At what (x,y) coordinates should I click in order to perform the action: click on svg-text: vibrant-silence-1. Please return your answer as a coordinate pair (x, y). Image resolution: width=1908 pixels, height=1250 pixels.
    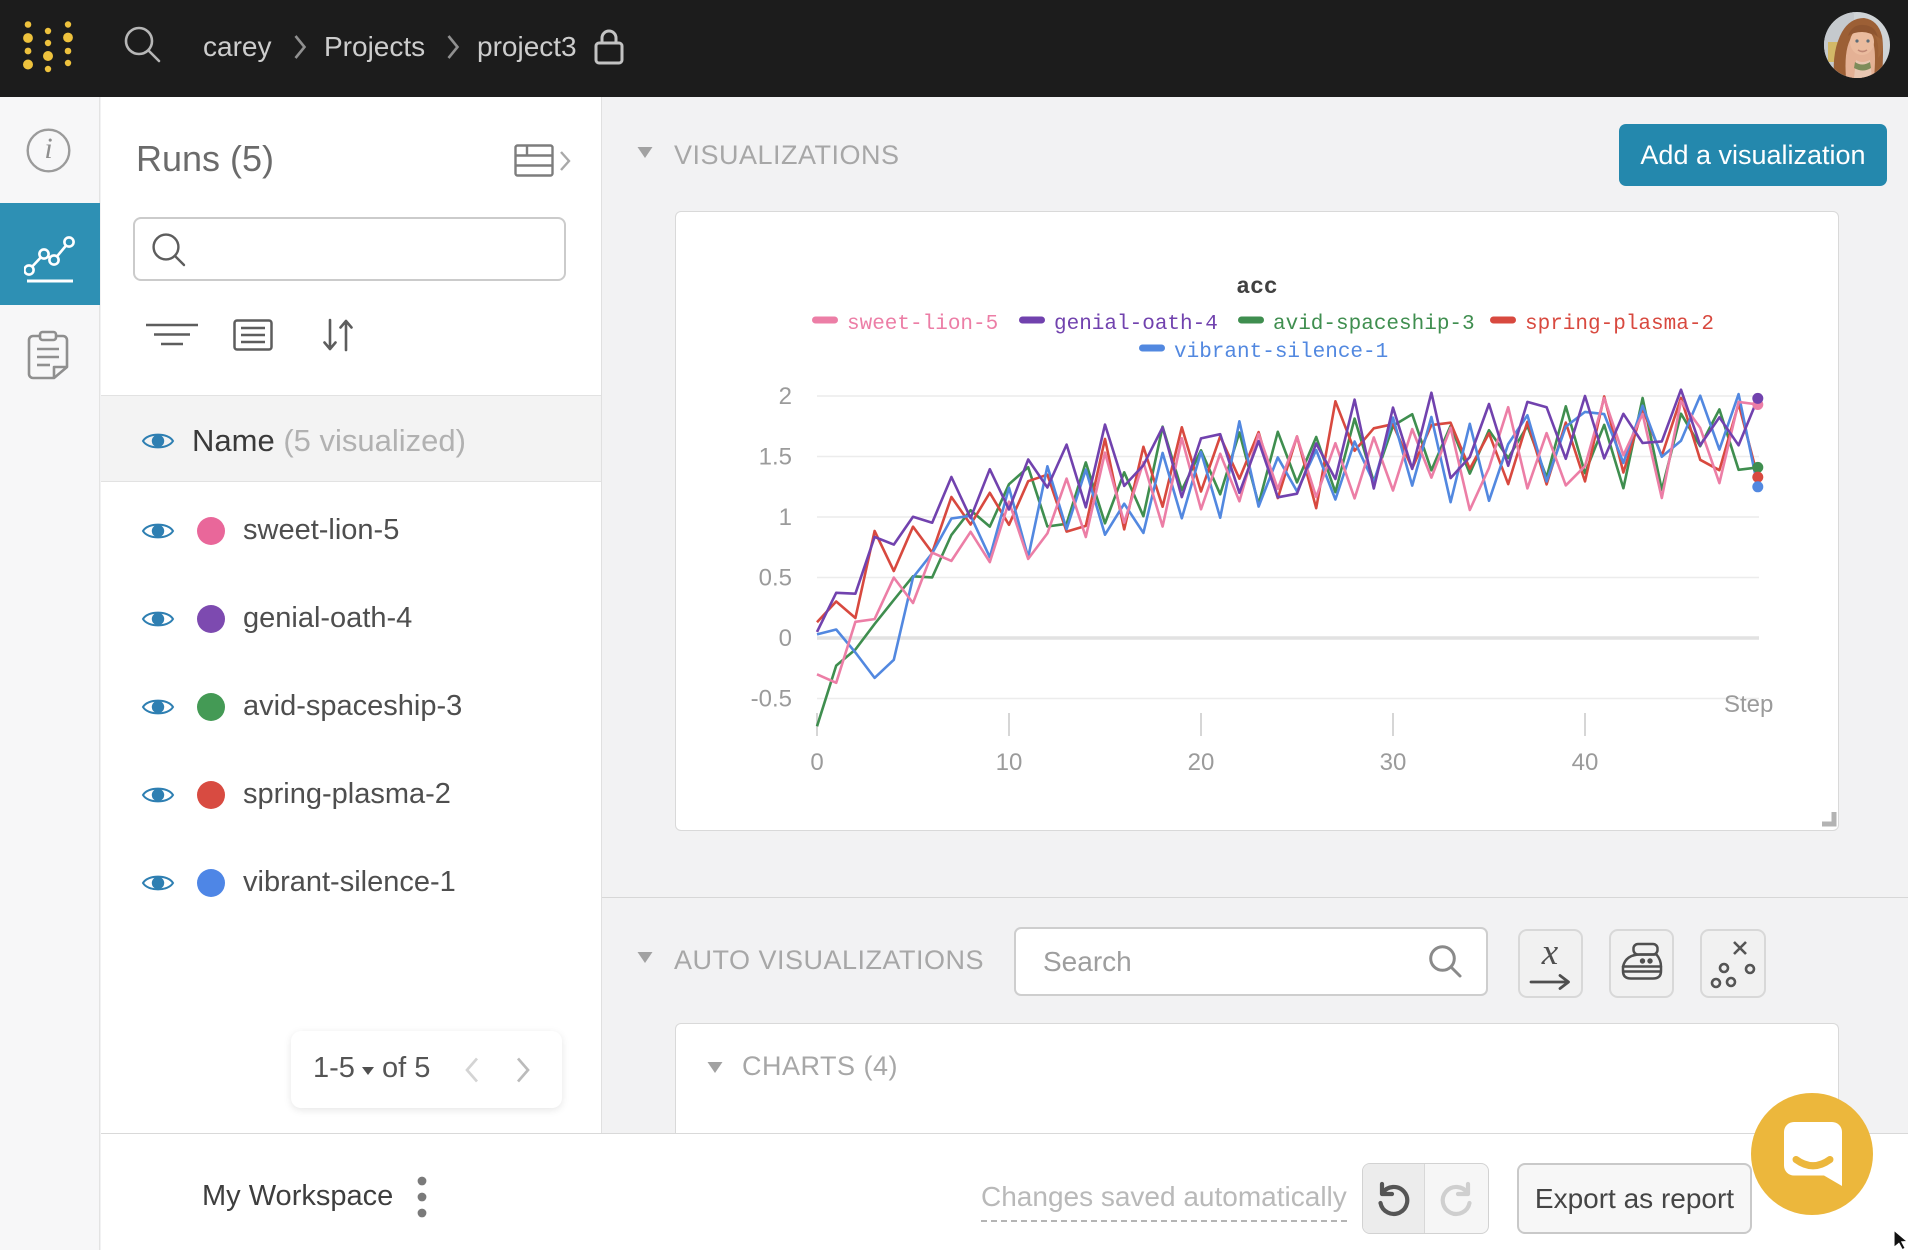
    Looking at the image, I should click on (1281, 352).